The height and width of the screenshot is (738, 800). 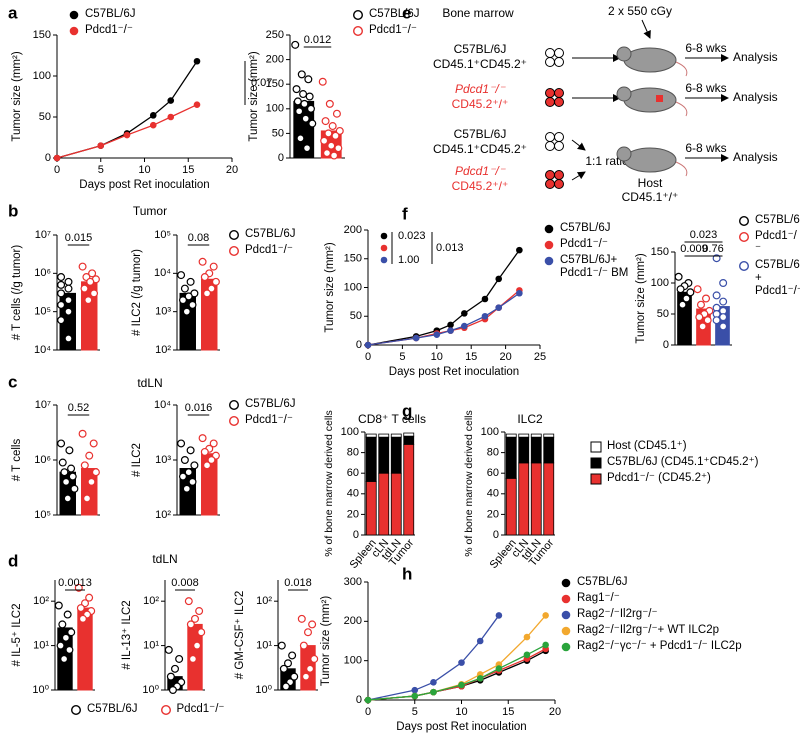 I want to click on x-tick-label: 10, so click(x=461, y=712).